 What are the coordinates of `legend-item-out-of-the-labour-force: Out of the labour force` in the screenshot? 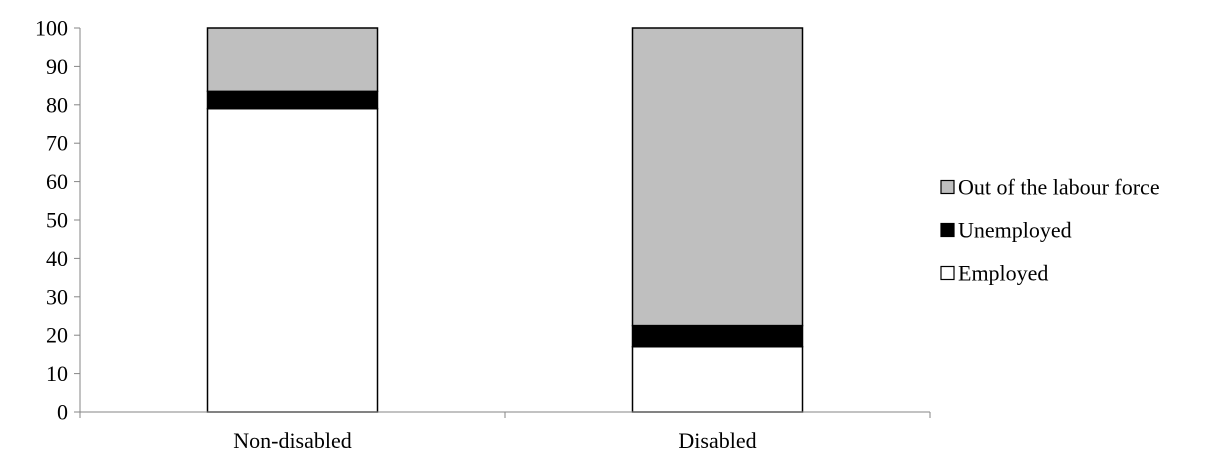 It's located at (1050, 187).